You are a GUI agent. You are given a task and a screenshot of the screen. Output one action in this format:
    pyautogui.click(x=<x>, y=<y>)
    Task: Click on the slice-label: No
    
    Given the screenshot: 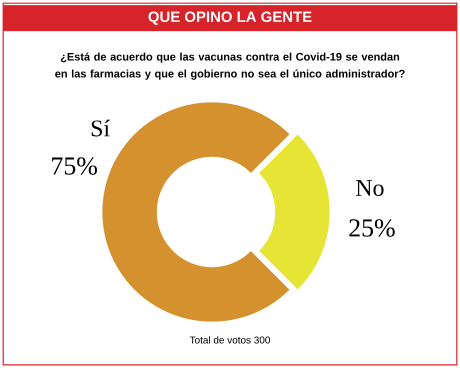 What is the action you would take?
    pyautogui.click(x=370, y=188)
    